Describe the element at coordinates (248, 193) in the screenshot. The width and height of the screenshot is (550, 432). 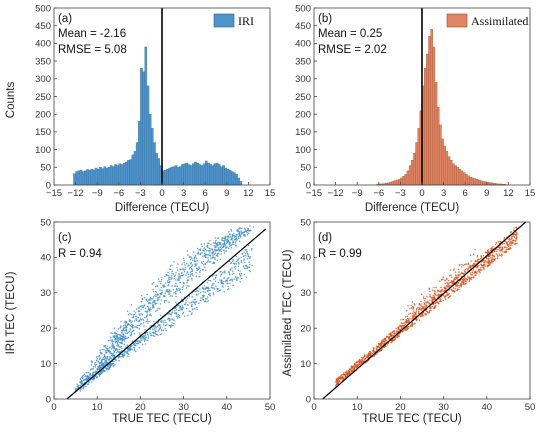
I see `x-tick-label: 12` at that location.